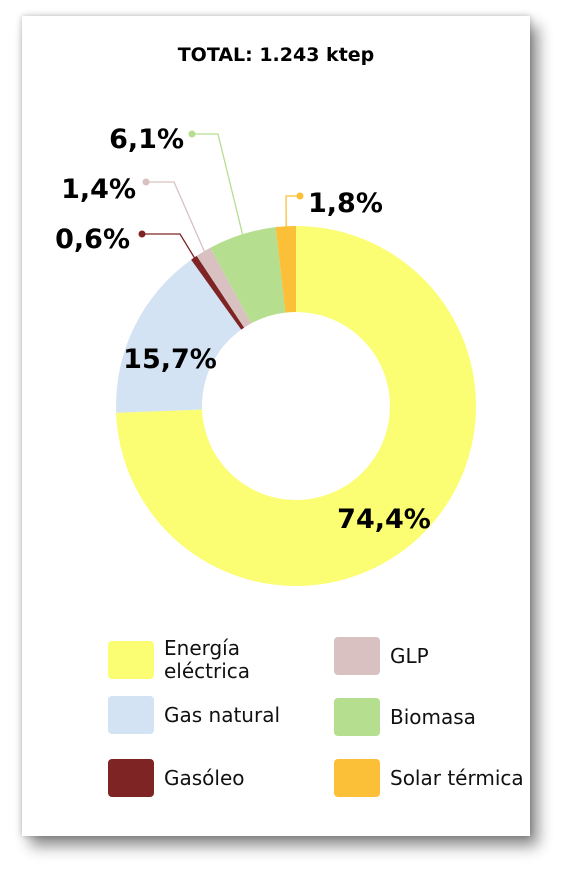  I want to click on legend-label-gasoleo: Gasóleo, so click(204, 777).